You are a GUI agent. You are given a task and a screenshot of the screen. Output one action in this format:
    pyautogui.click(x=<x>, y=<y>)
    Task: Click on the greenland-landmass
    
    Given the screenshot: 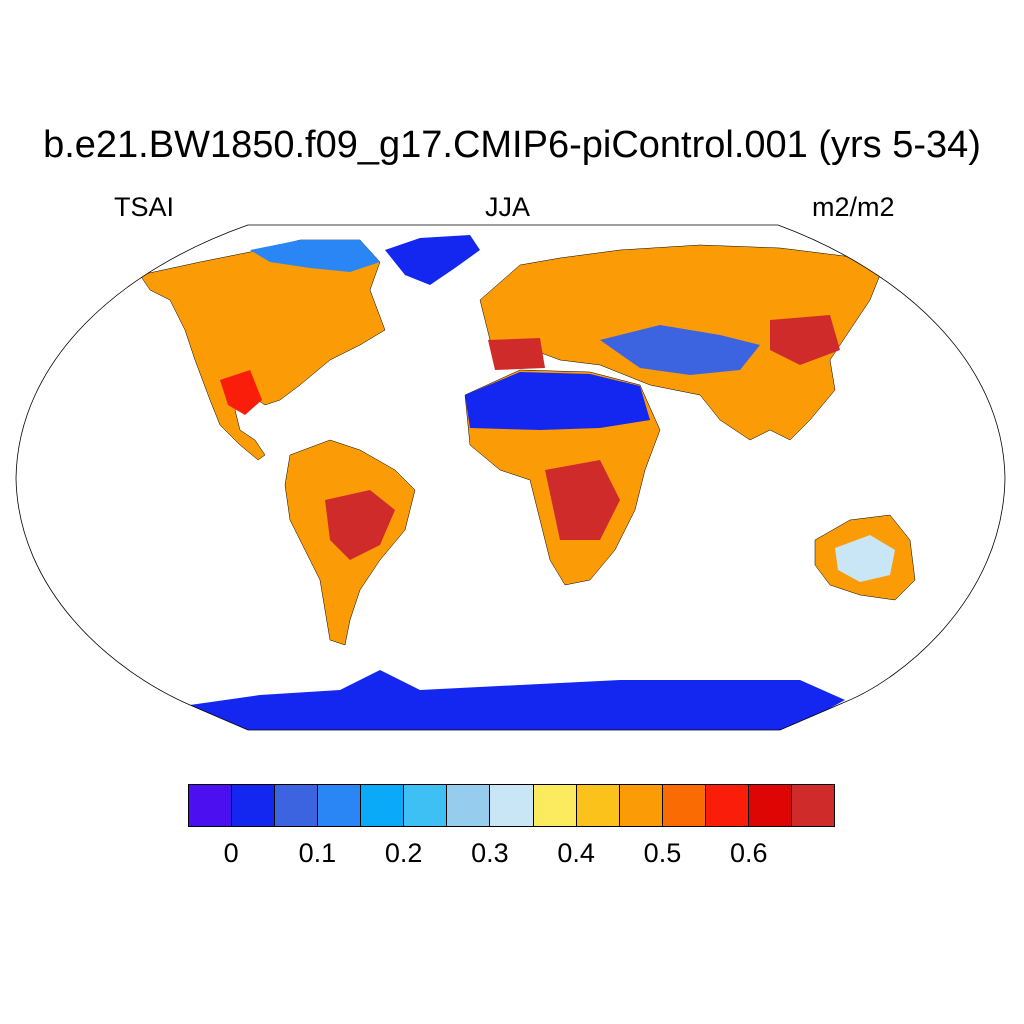 What is the action you would take?
    pyautogui.click(x=432, y=260)
    